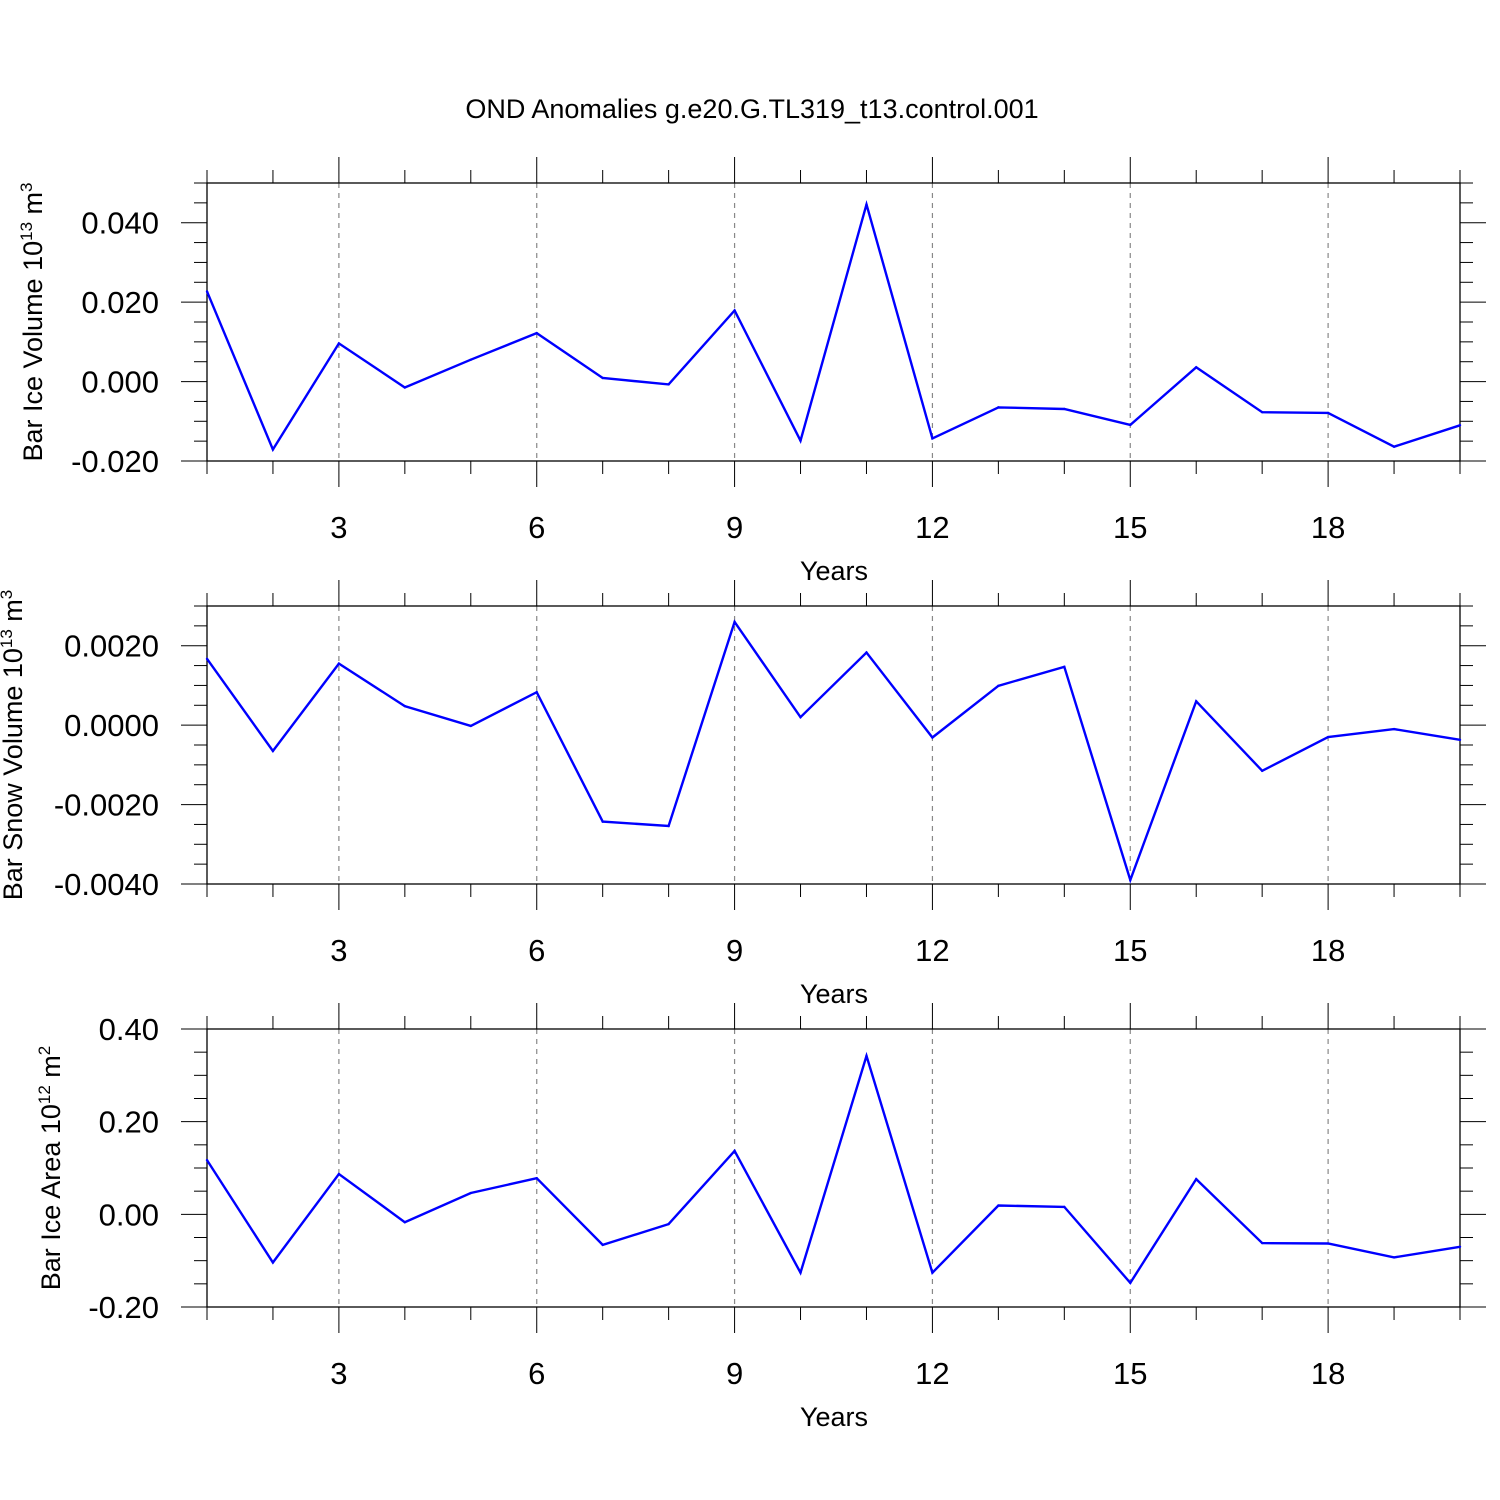 The image size is (1500, 1500). Describe the element at coordinates (106, 805) in the screenshot. I see `y-tick-label: -0.0020` at that location.